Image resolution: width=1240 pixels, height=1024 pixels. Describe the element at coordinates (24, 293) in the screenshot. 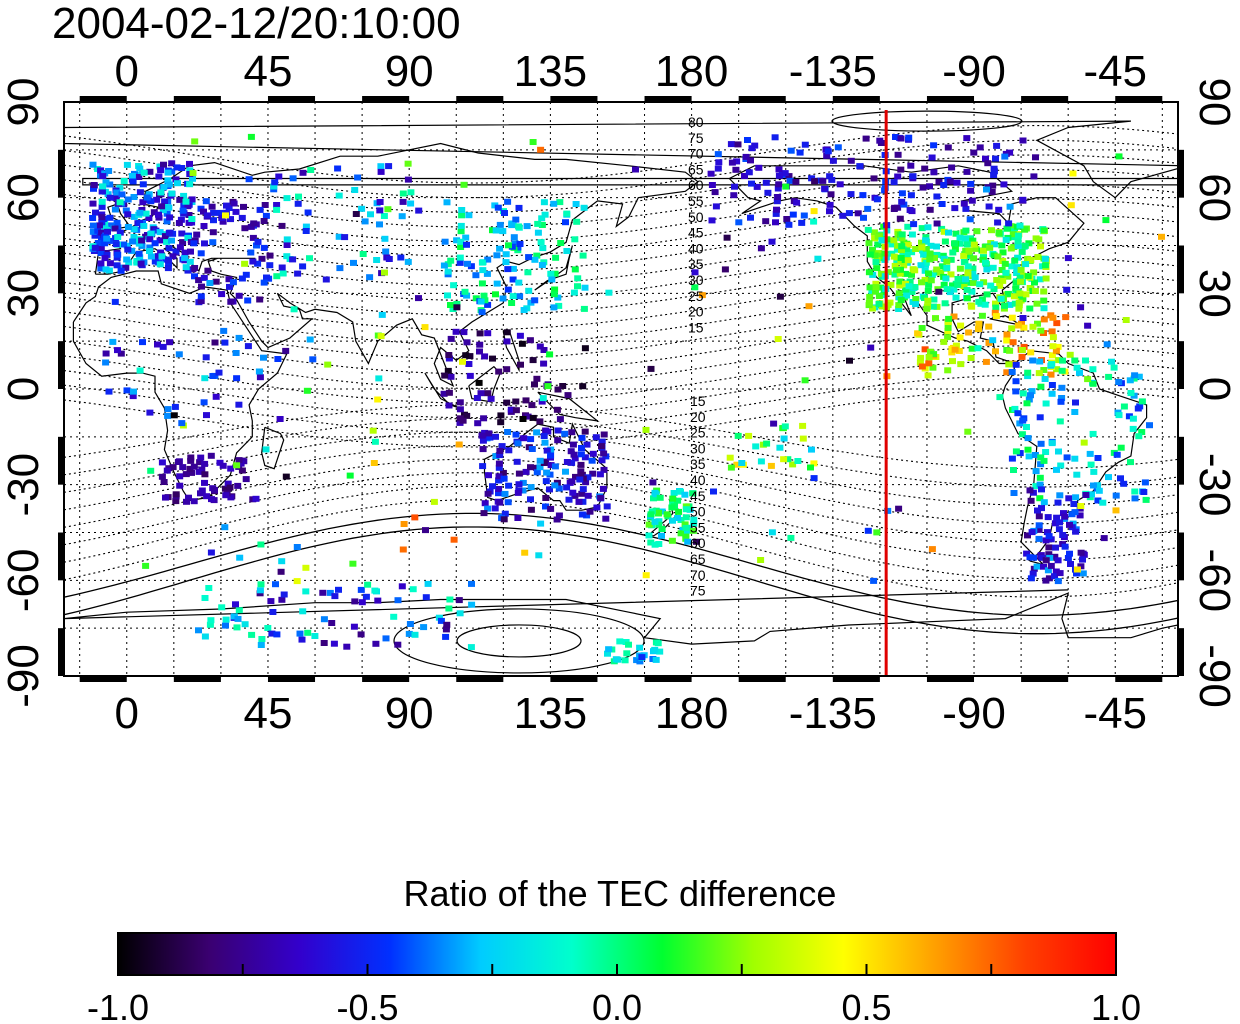

I see `y-tick-label-left: 30` at that location.